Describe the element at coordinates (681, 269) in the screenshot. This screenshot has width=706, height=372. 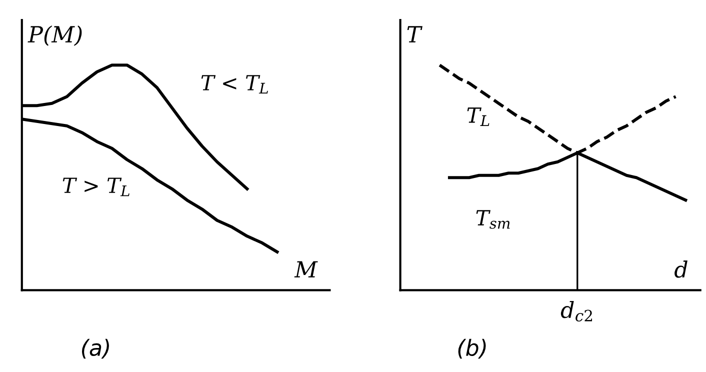
I see `x-axis-title: d` at that location.